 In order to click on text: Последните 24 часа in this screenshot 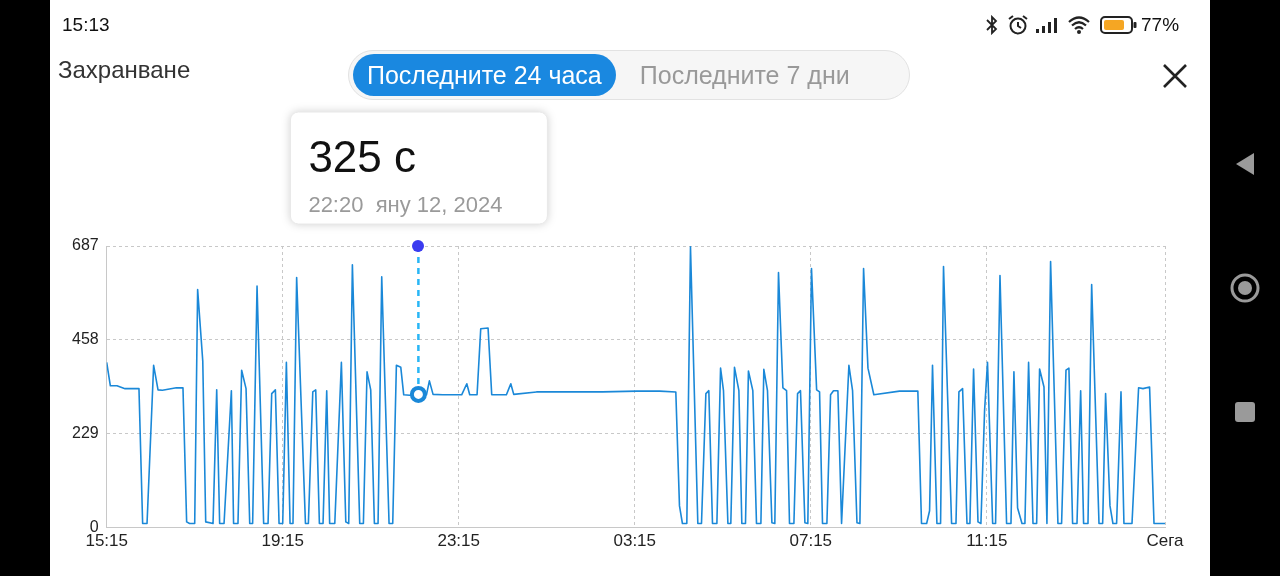, I will do `click(484, 75)`.